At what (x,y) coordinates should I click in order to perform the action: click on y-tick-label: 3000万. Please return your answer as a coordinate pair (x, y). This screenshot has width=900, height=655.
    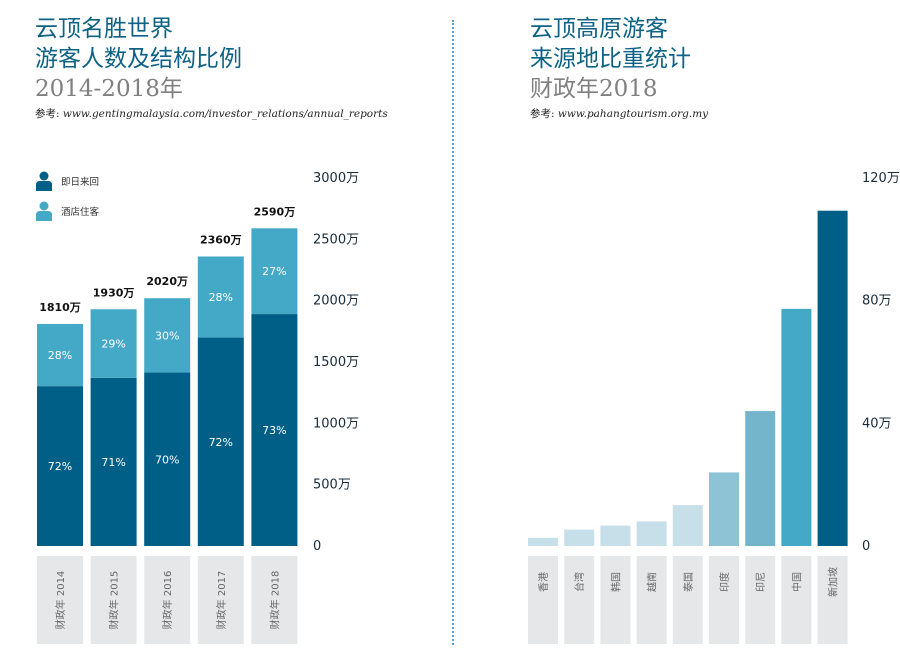
    Looking at the image, I should click on (336, 178).